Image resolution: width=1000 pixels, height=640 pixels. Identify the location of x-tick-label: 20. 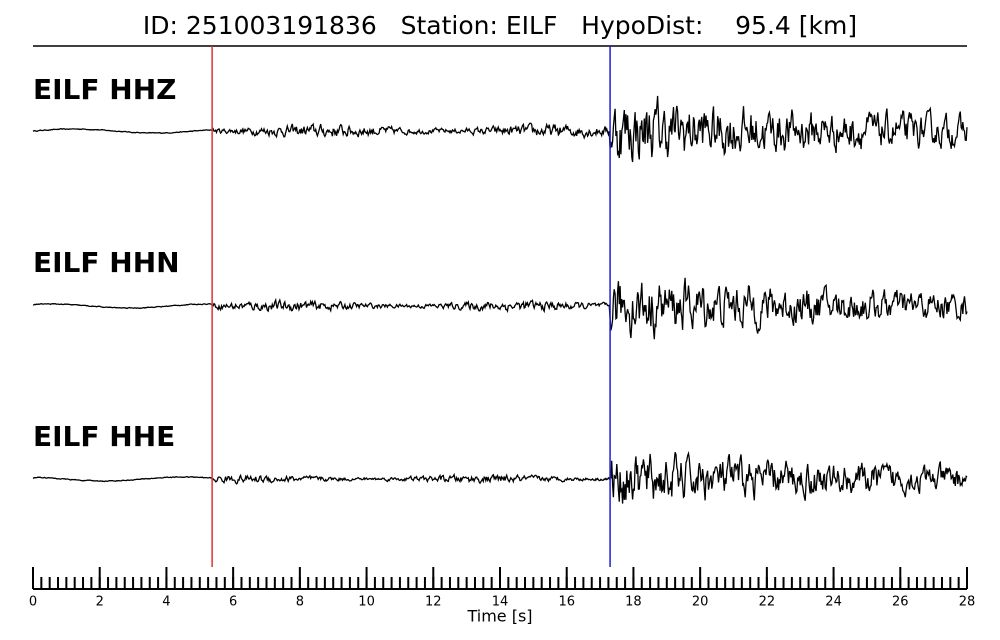
(700, 602).